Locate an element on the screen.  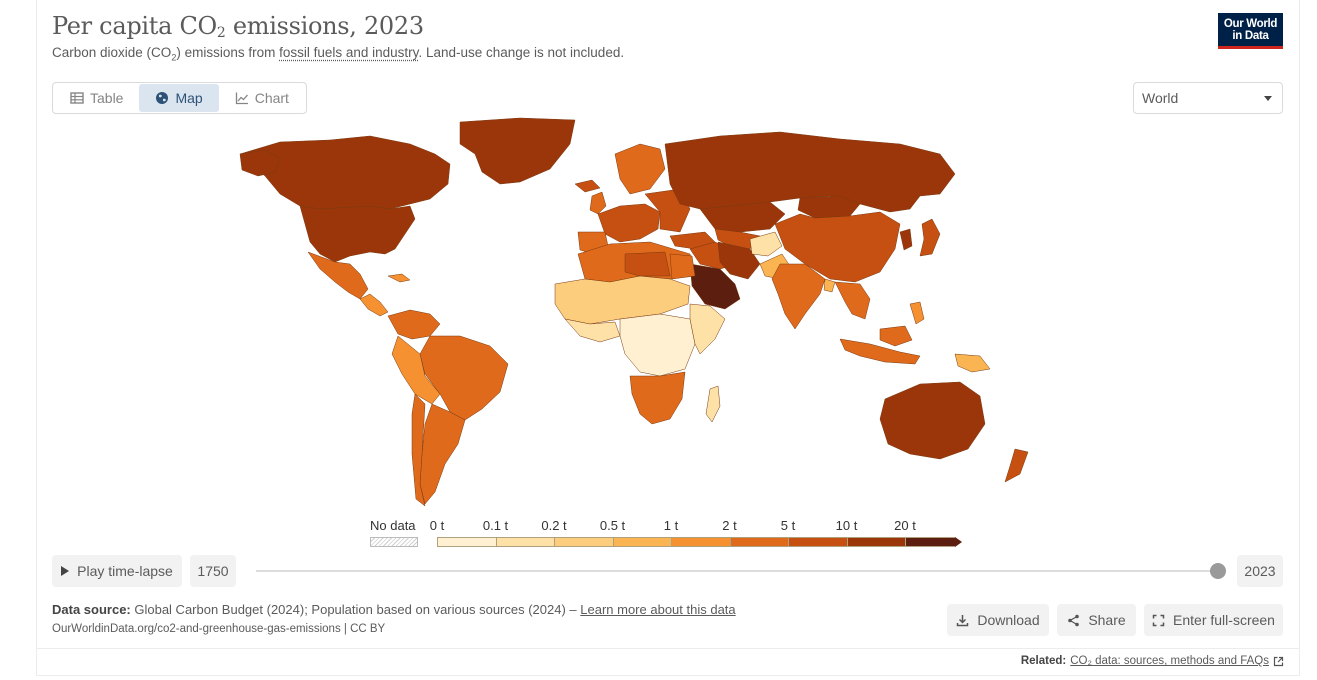
map-country-madagascar is located at coordinates (713, 404).